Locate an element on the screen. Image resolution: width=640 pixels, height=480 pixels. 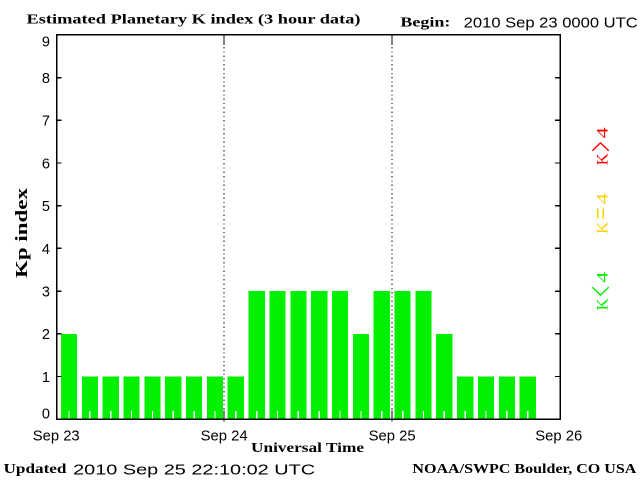
svg-text: 0 is located at coordinates (46, 414).